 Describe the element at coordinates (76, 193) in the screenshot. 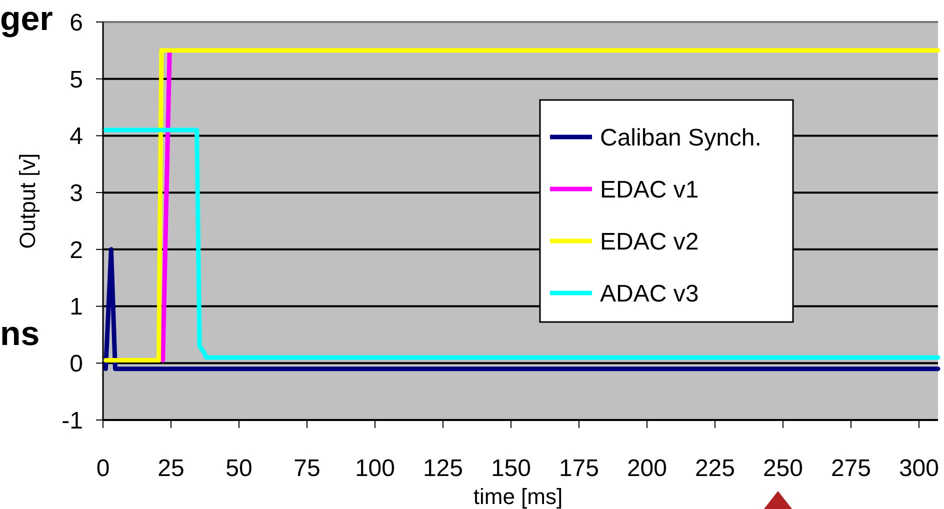

I see `y-tick-label: 3` at that location.